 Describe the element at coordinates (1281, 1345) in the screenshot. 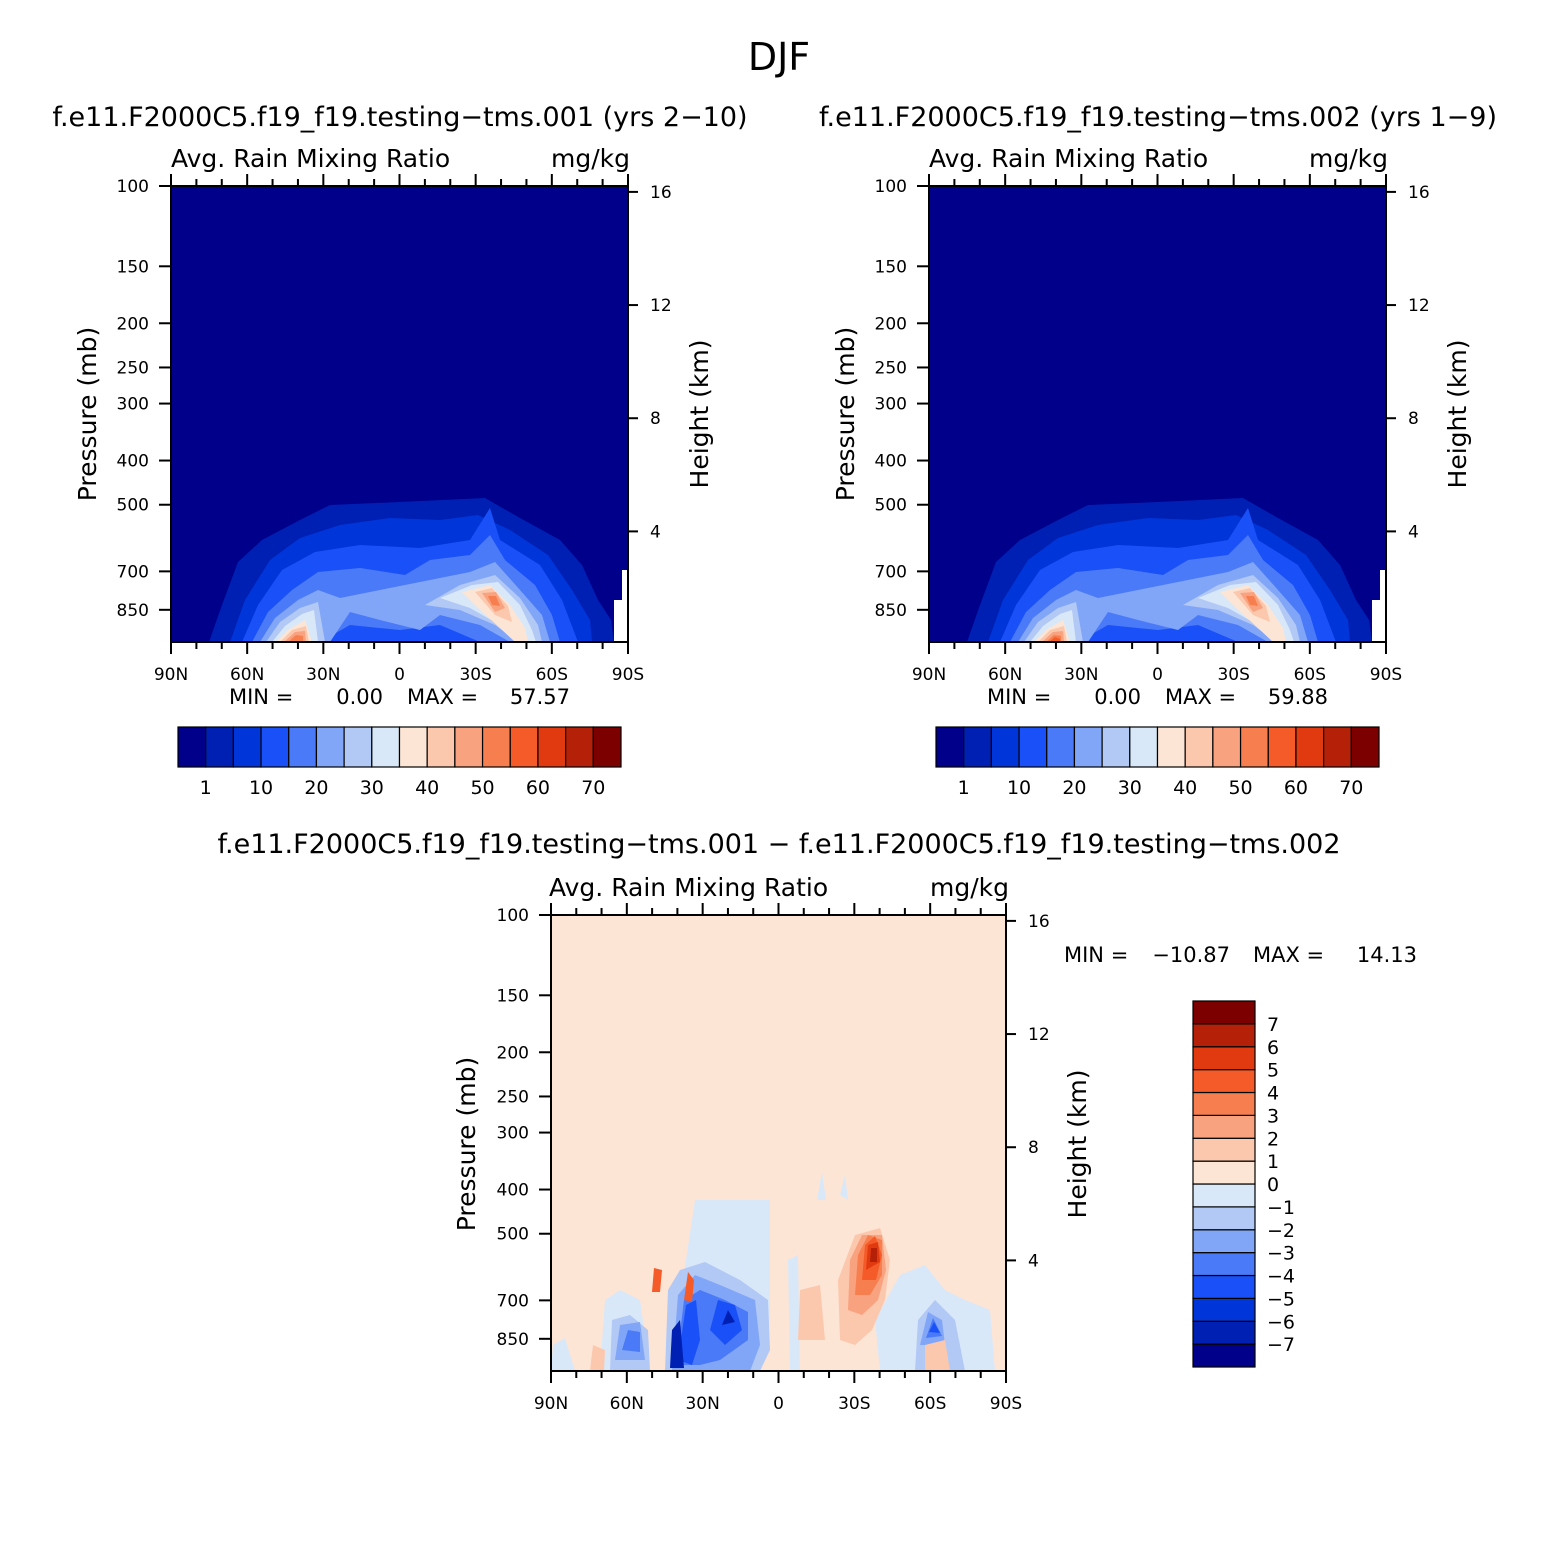

I see `colorbar-label: −7` at that location.